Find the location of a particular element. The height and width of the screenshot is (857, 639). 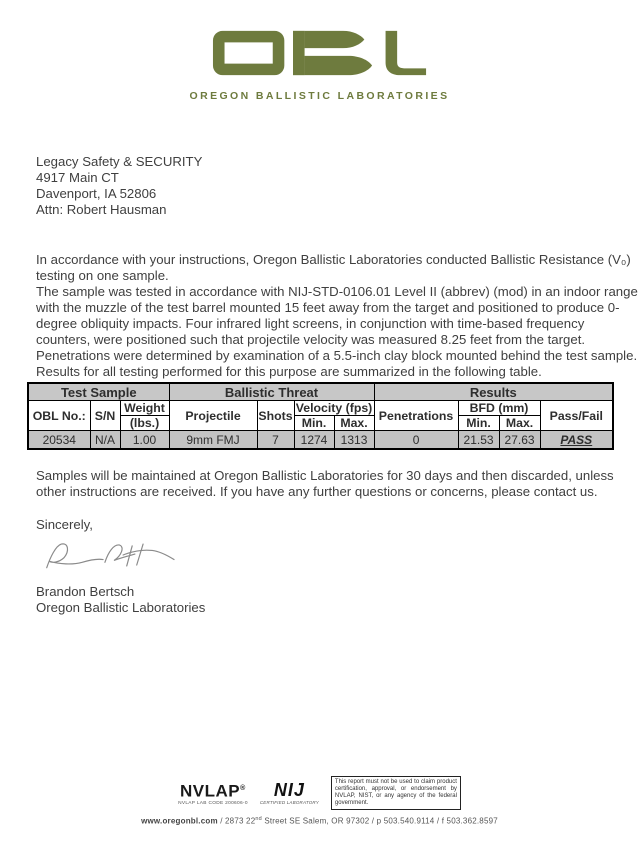

col-shots: Shots is located at coordinates (275, 415).